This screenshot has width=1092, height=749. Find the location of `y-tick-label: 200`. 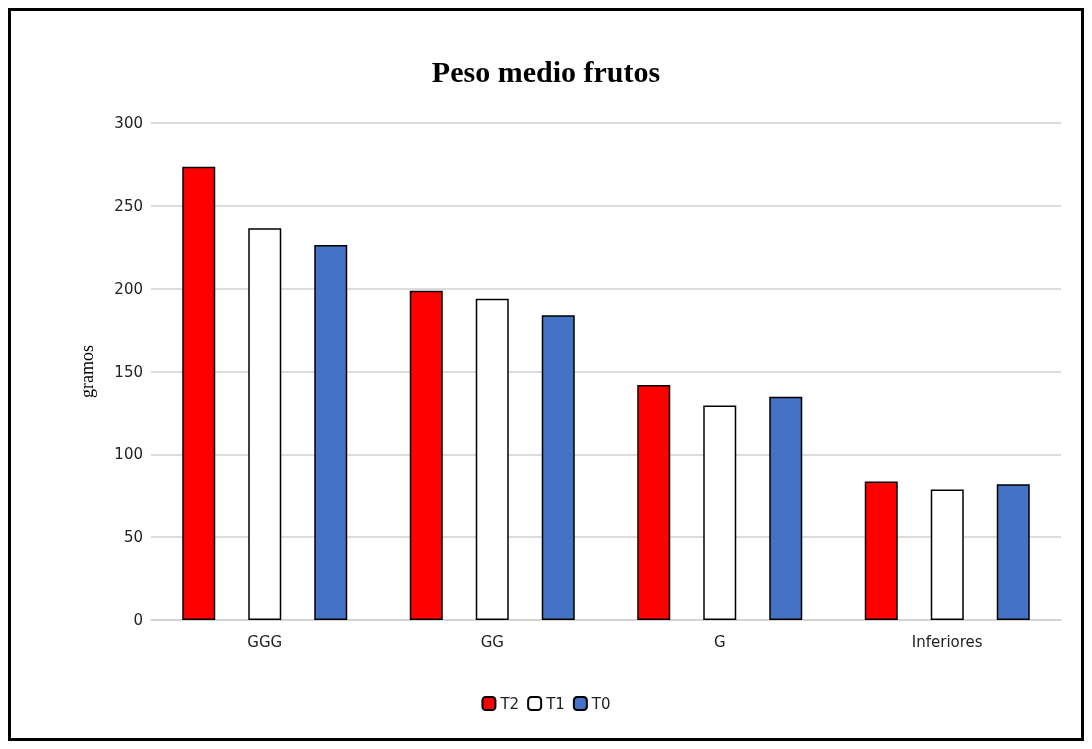

y-tick-label: 200 is located at coordinates (128, 288).